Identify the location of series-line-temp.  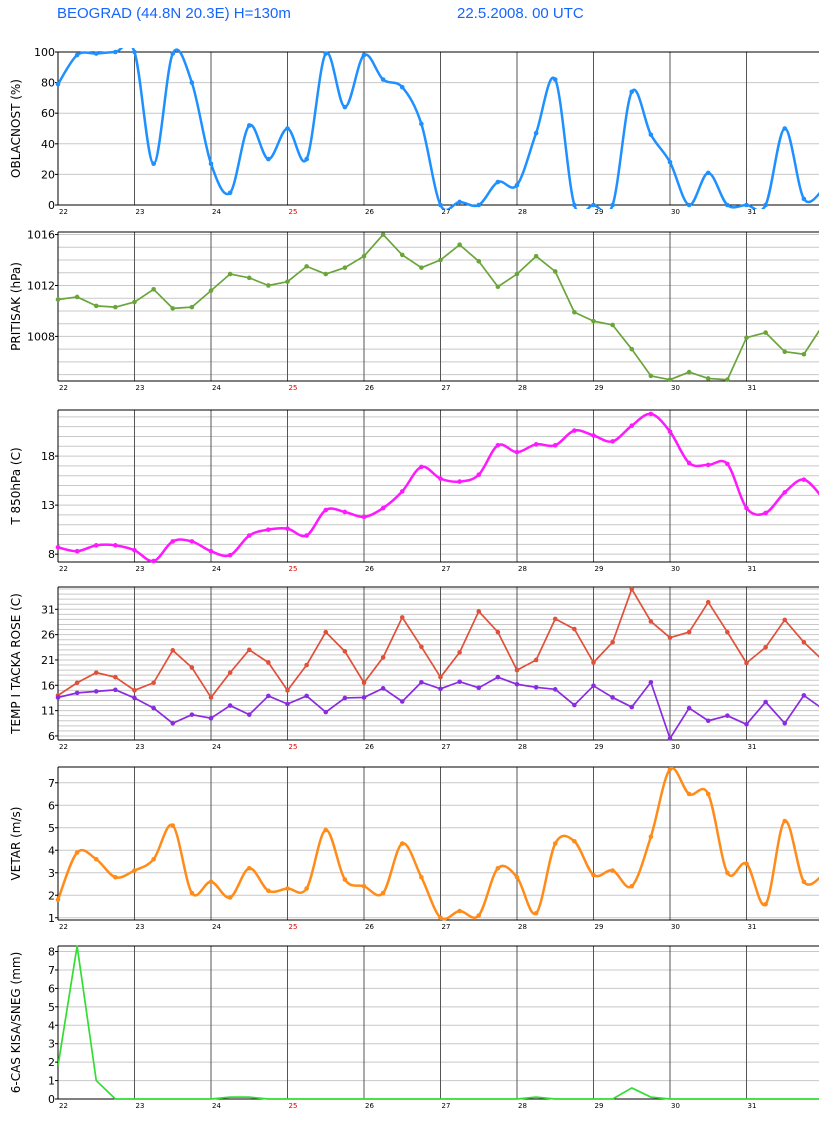
(438, 643).